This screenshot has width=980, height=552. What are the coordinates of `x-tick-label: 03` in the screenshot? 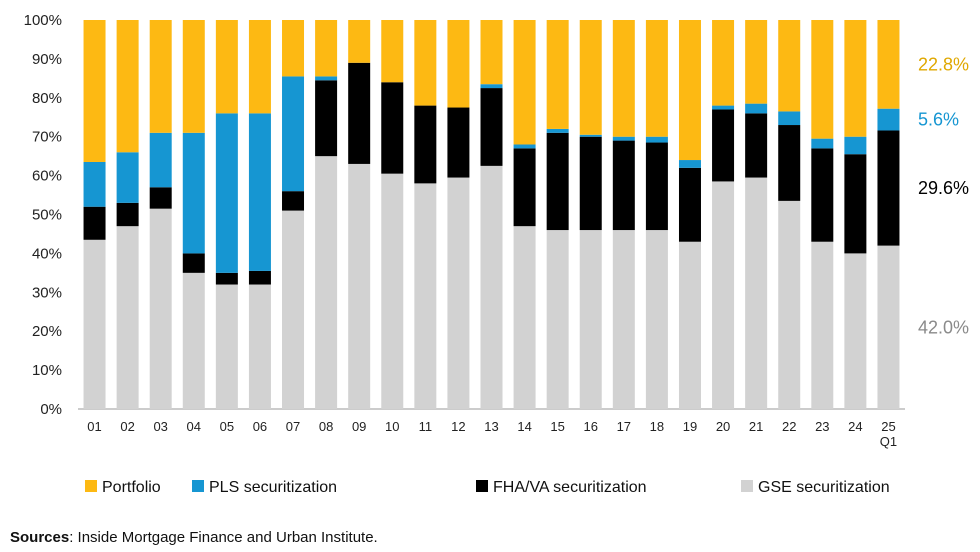 It's located at (160, 426).